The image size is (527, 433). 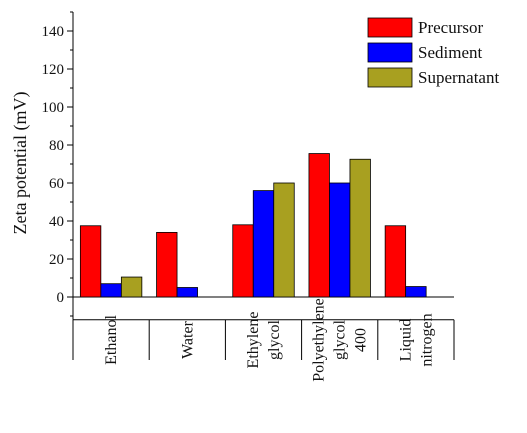 What do you see at coordinates (20, 163) in the screenshot?
I see `y-axis-title: Zeta potential (mV)` at bounding box center [20, 163].